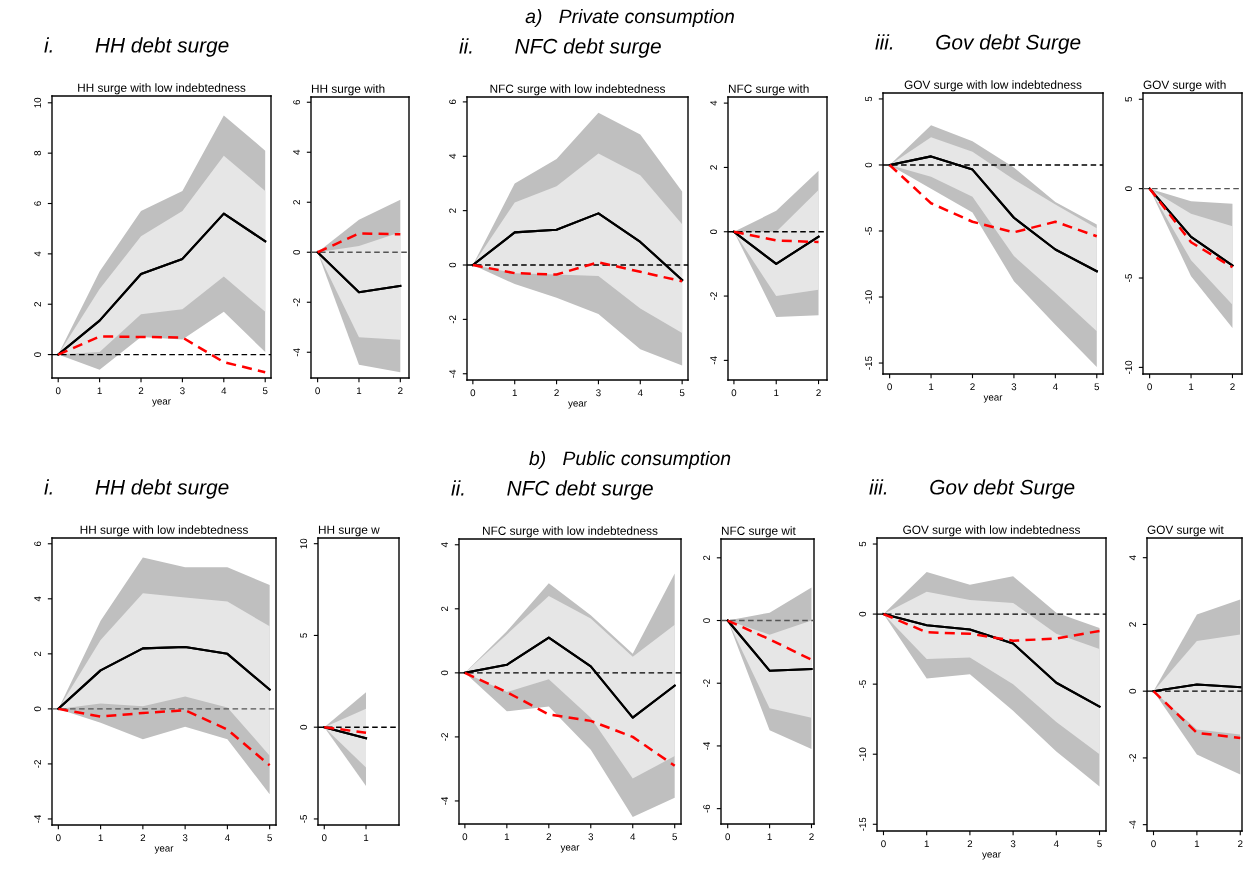  What do you see at coordinates (1185, 531) in the screenshot?
I see `chart-title: GOV surge wit` at bounding box center [1185, 531].